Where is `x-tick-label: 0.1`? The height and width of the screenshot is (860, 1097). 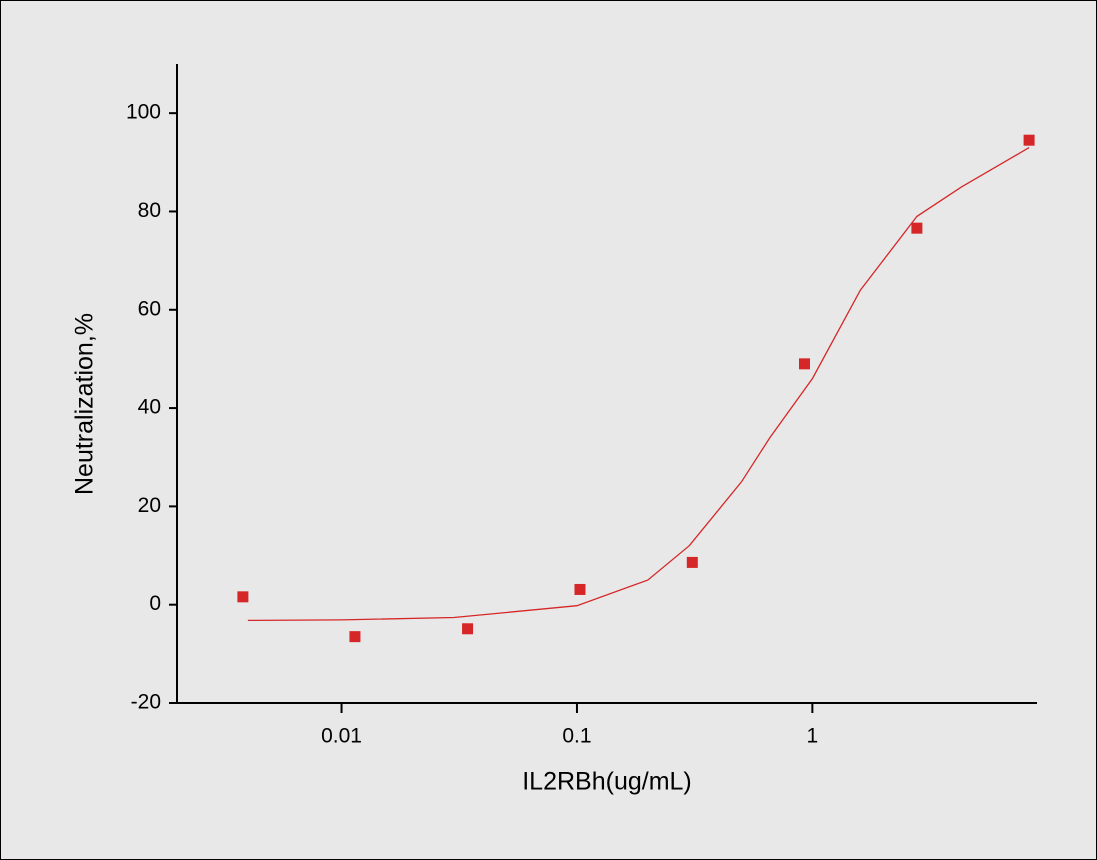
x-tick-label: 0.1 is located at coordinates (576, 736).